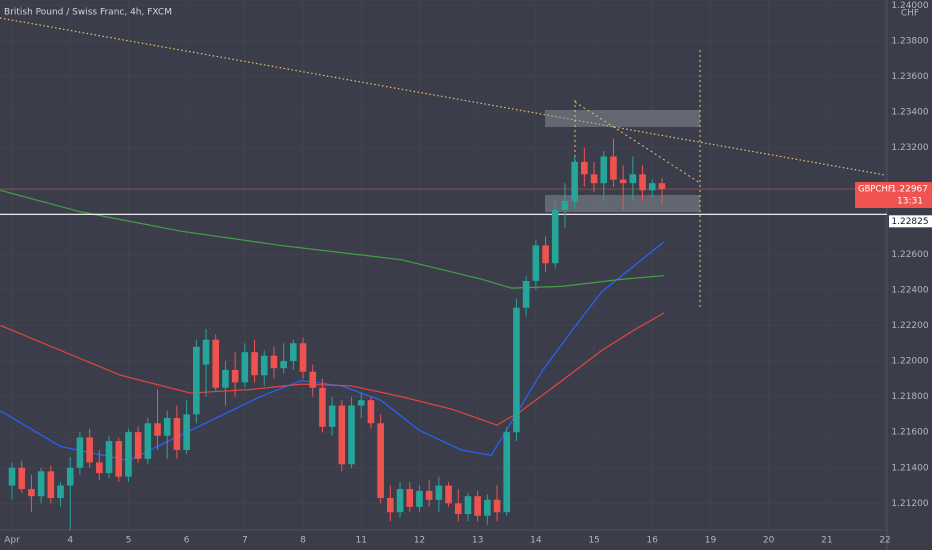  I want to click on price-axis-bg, so click(909, 275).